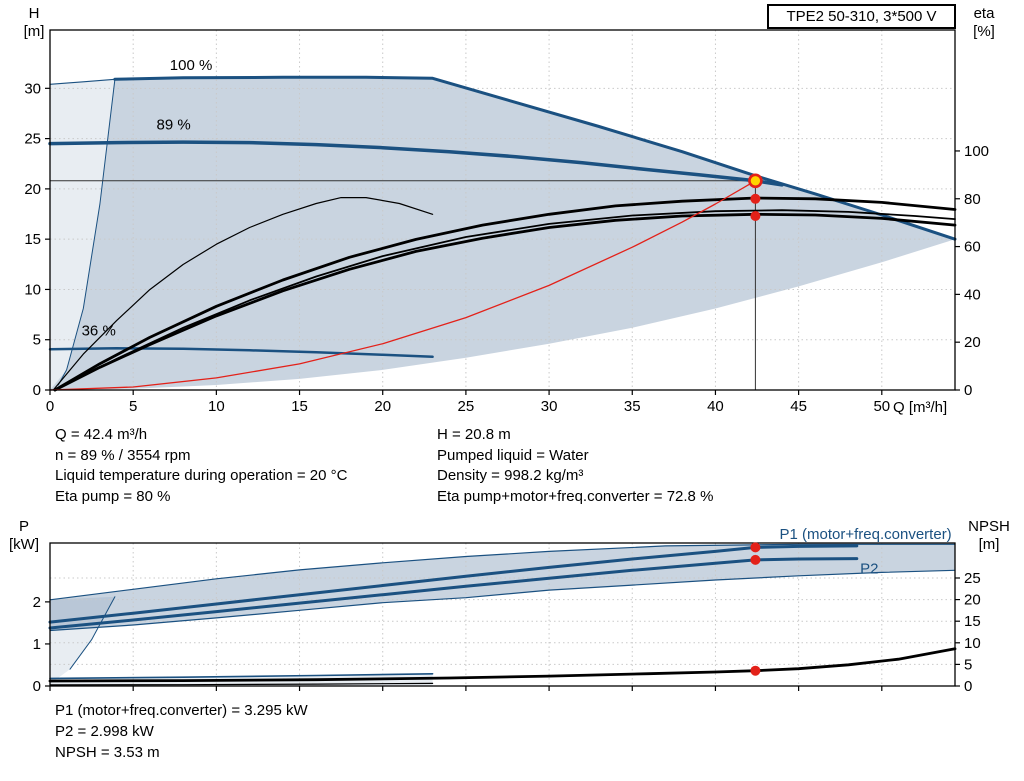 Image resolution: width=1024 pixels, height=781 pixels. I want to click on info-line-q: Q = 42.4 m³/h, so click(101, 434).